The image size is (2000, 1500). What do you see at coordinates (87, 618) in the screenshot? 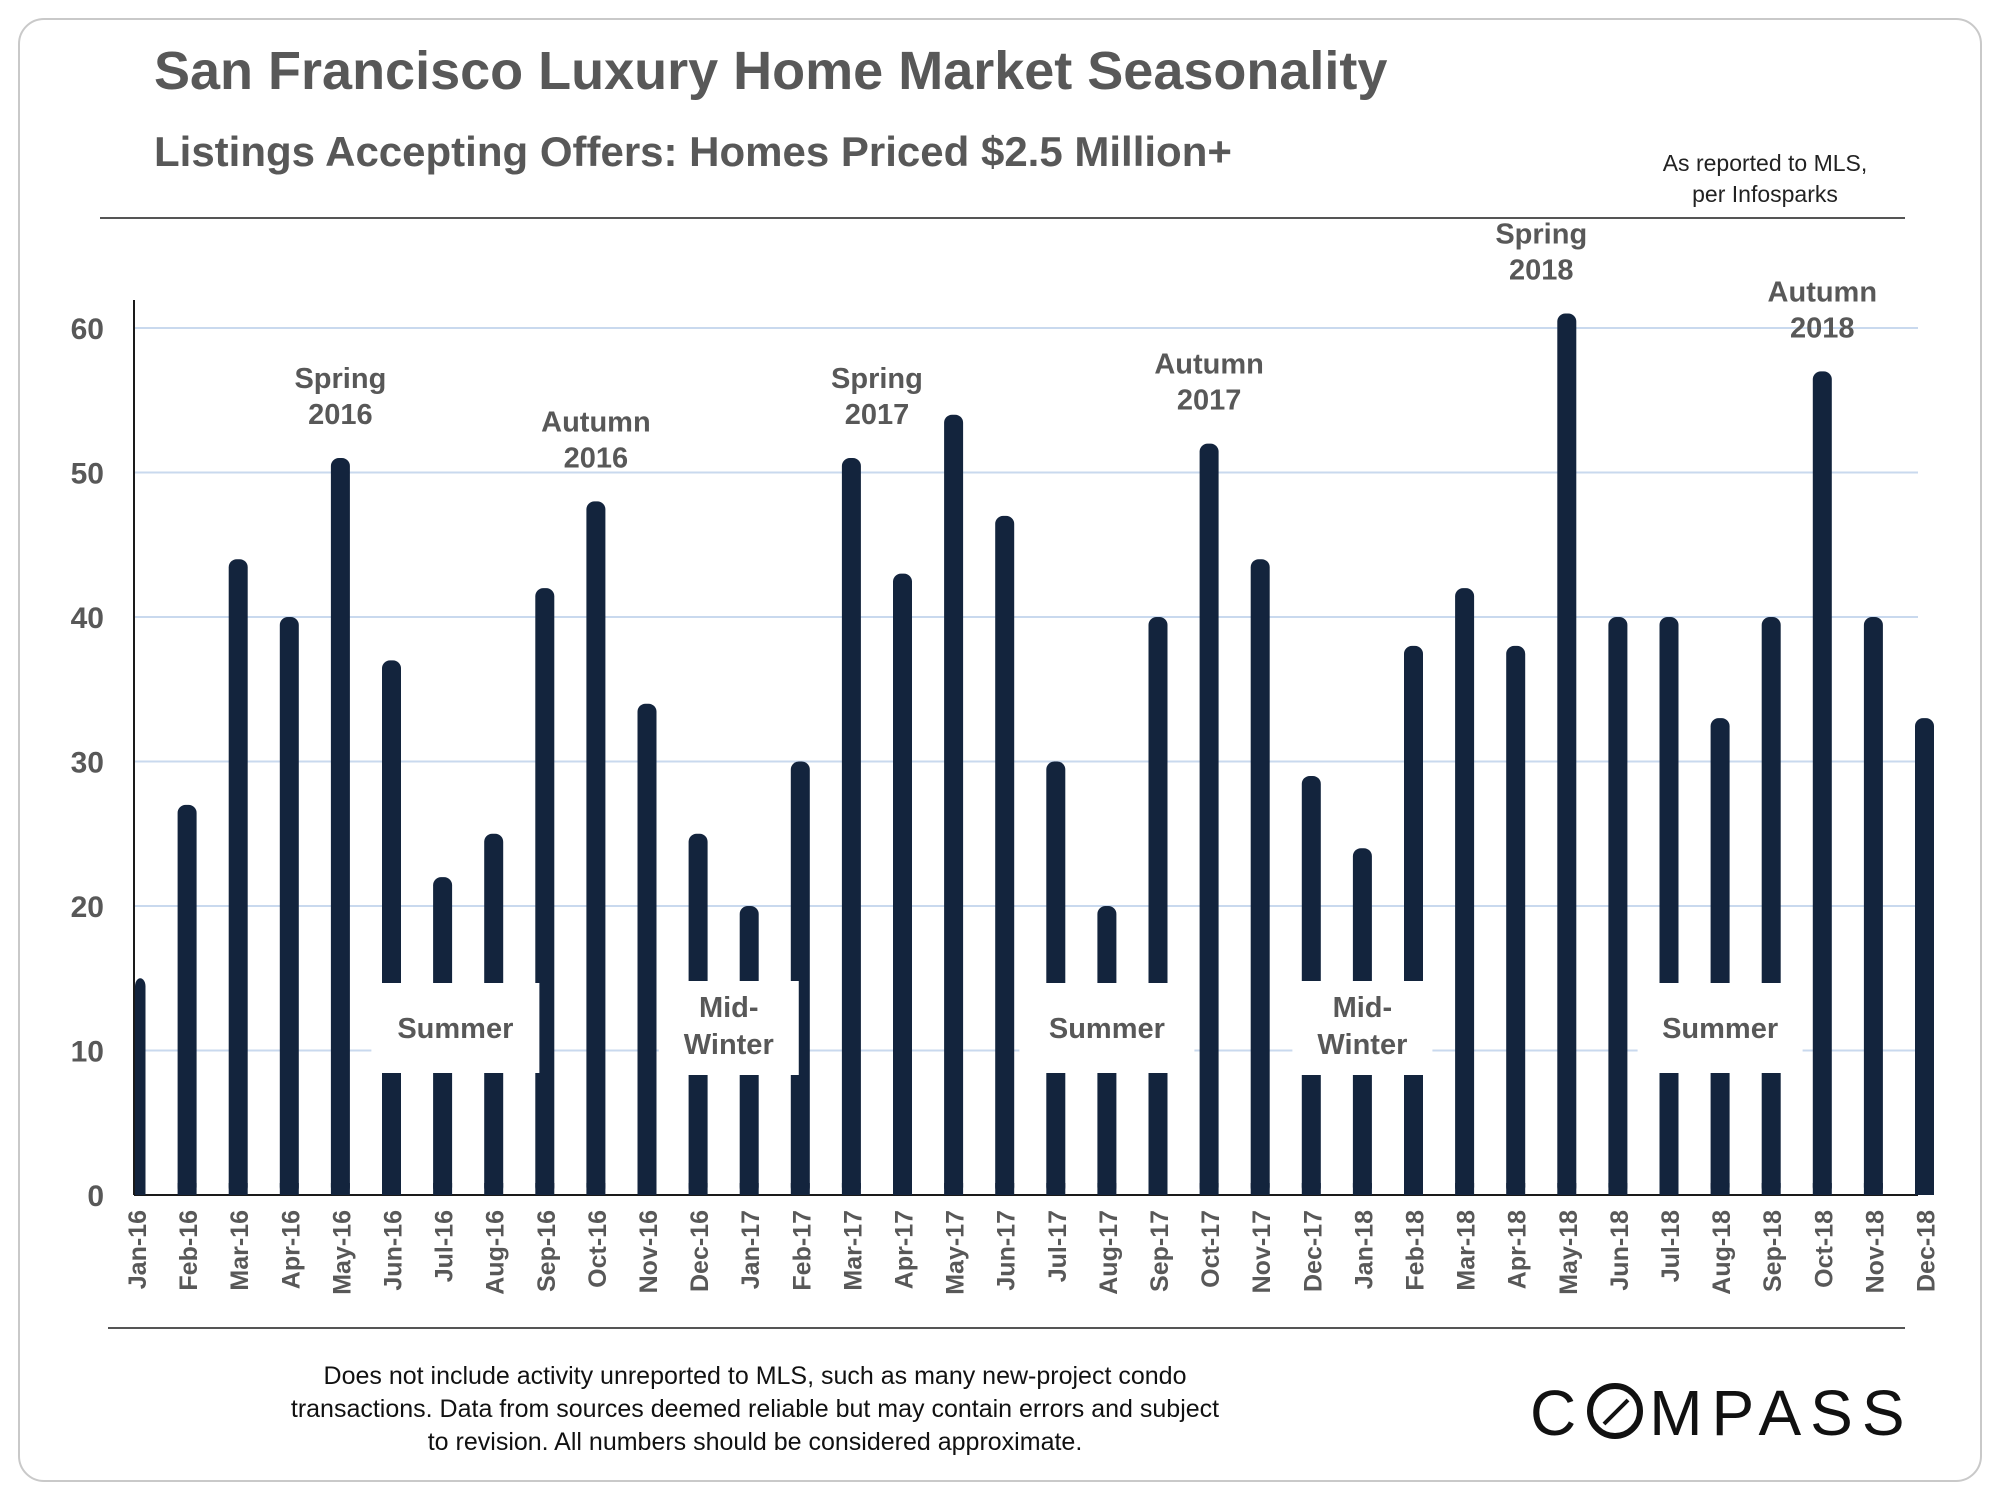
I see `y-tick-label: 40` at bounding box center [87, 618].